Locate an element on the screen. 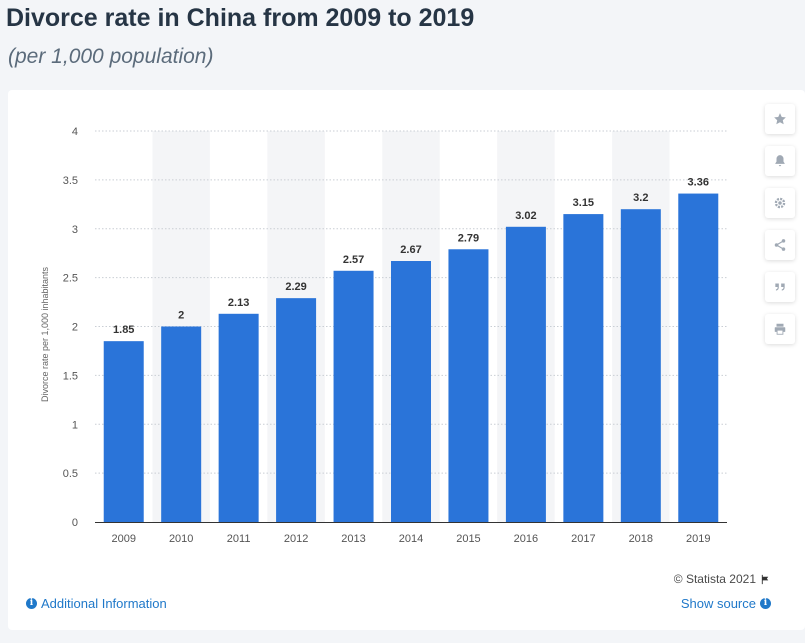 This screenshot has height=643, width=805. share-button is located at coordinates (780, 245).